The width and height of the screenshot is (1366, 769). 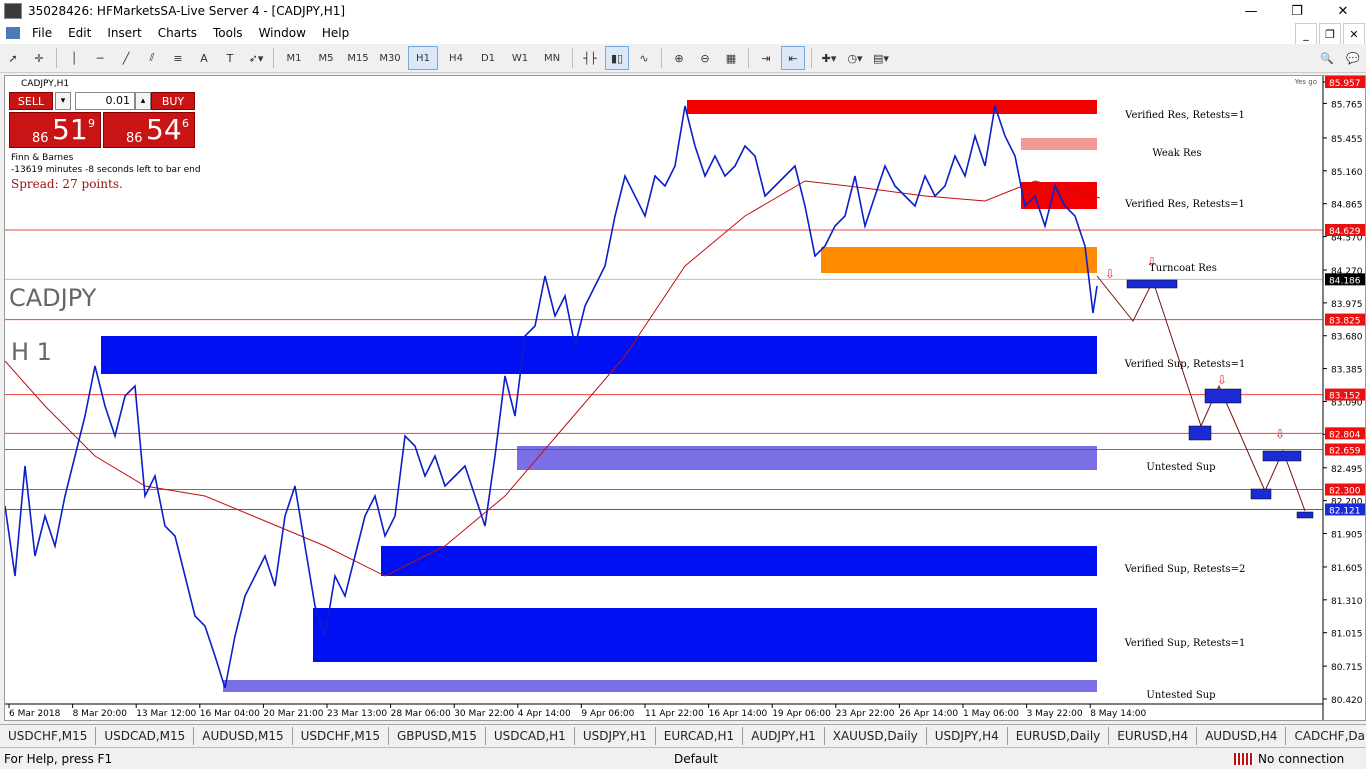 I want to click on close-button: ✕, so click(x=1343, y=11).